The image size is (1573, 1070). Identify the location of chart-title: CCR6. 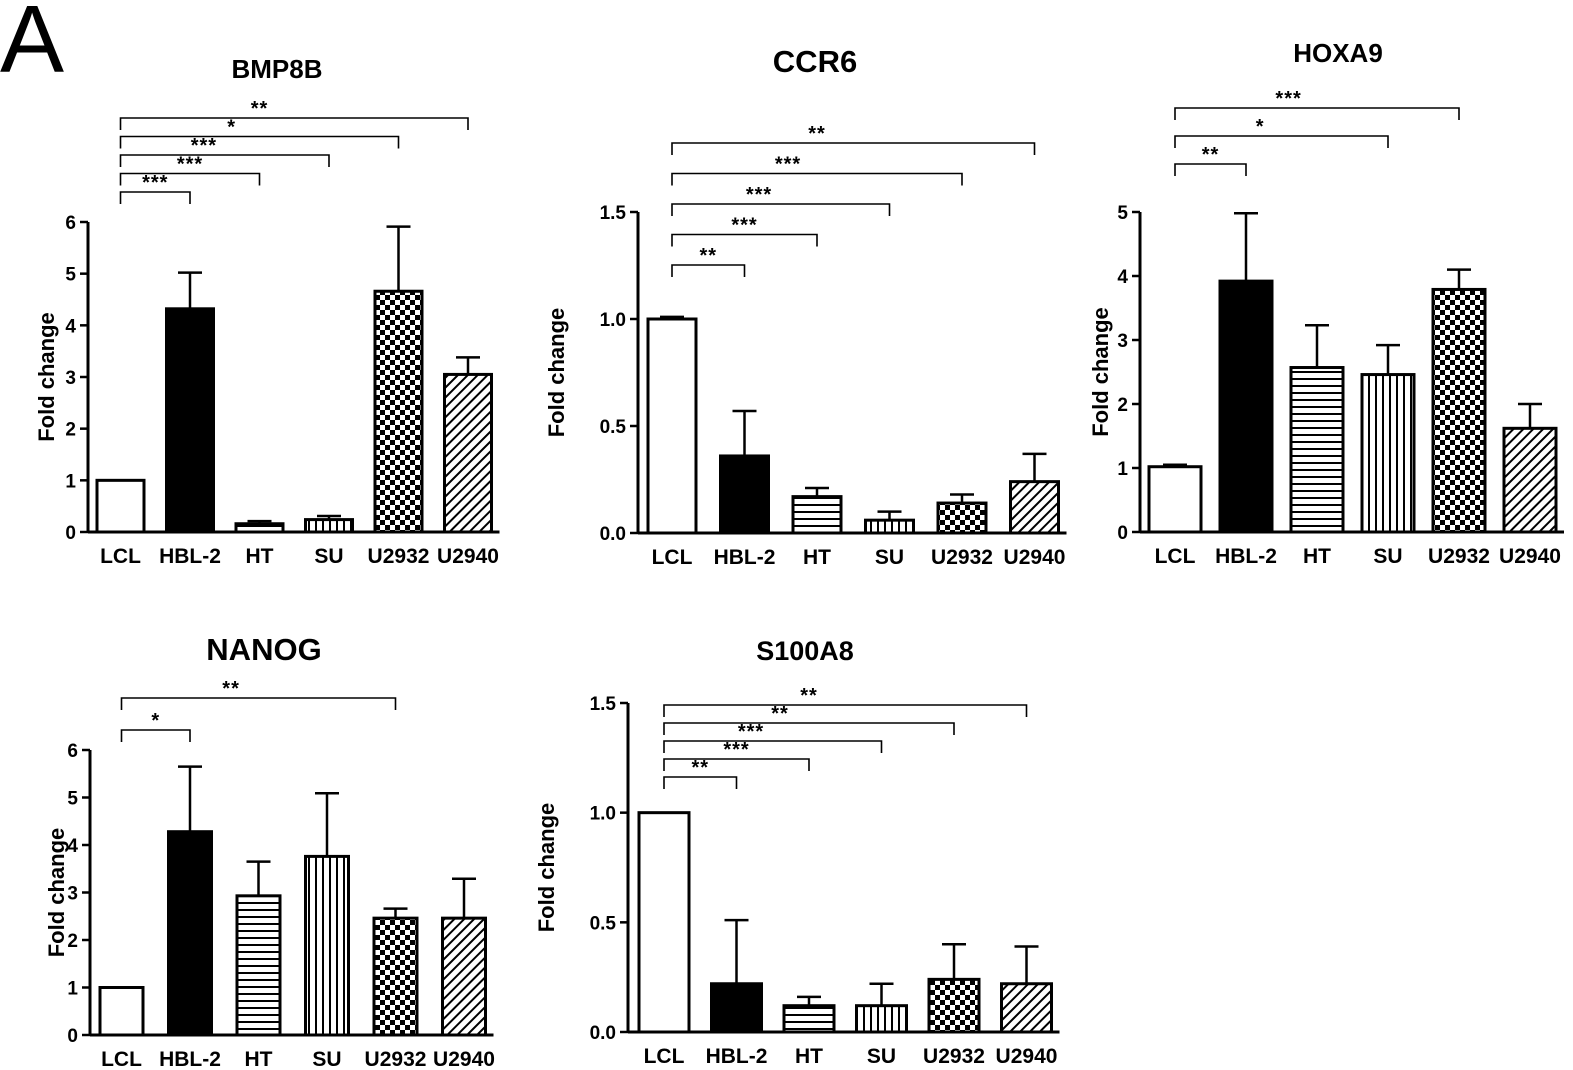
(815, 61).